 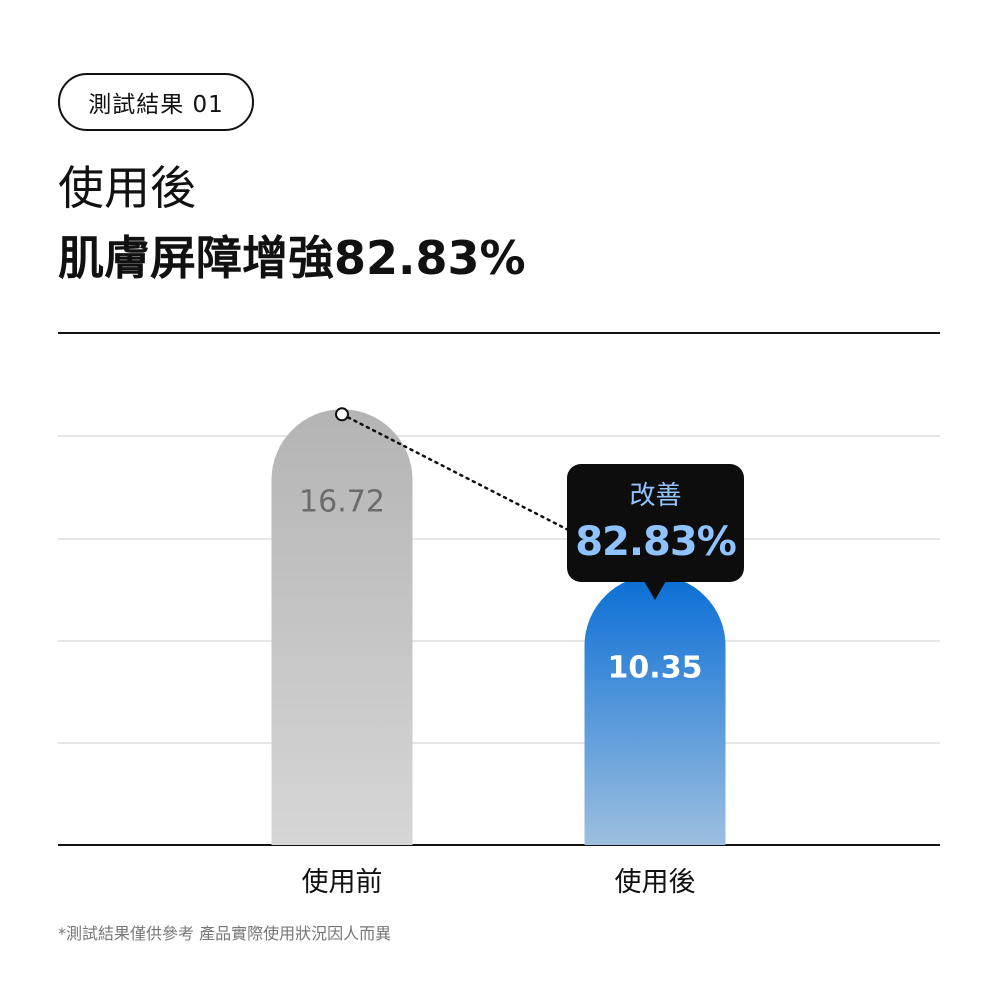 I want to click on bar-value-label-before: 16.72, so click(x=342, y=501).